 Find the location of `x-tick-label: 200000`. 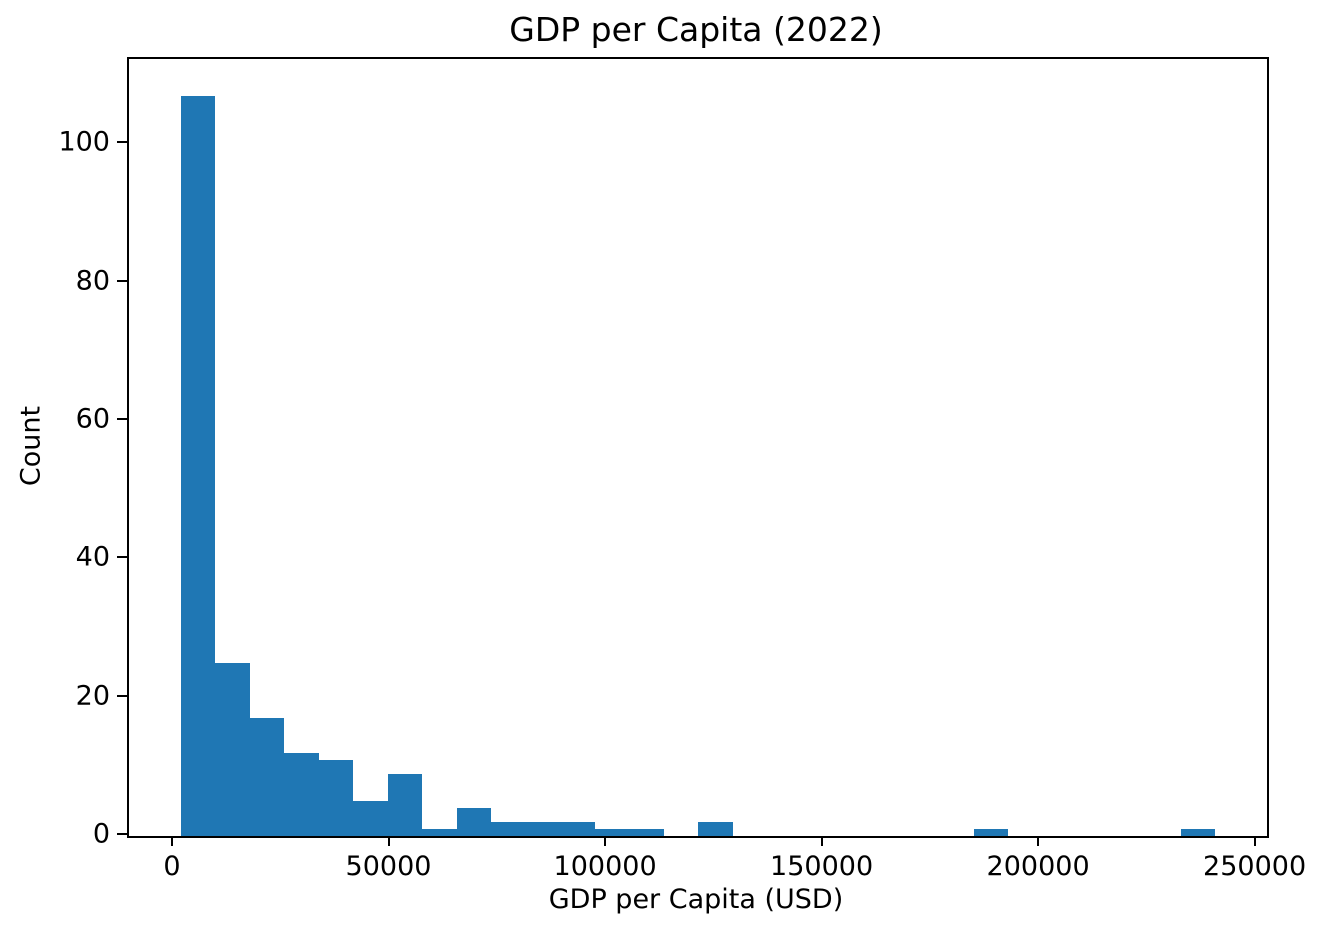

x-tick-label: 200000 is located at coordinates (1038, 866).